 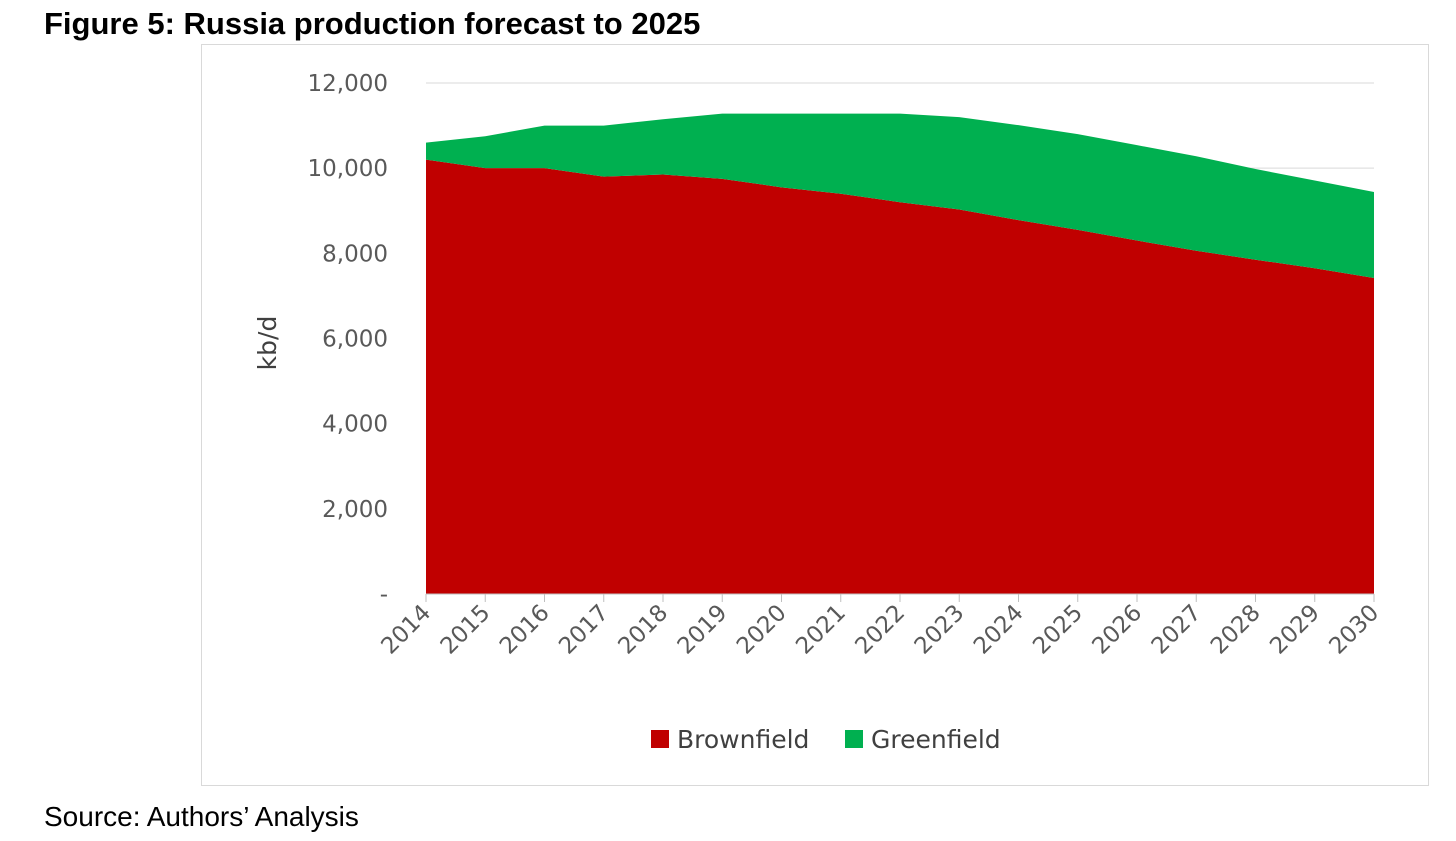 What do you see at coordinates (355, 340) in the screenshot?
I see `y-tick-label: 6,000` at bounding box center [355, 340].